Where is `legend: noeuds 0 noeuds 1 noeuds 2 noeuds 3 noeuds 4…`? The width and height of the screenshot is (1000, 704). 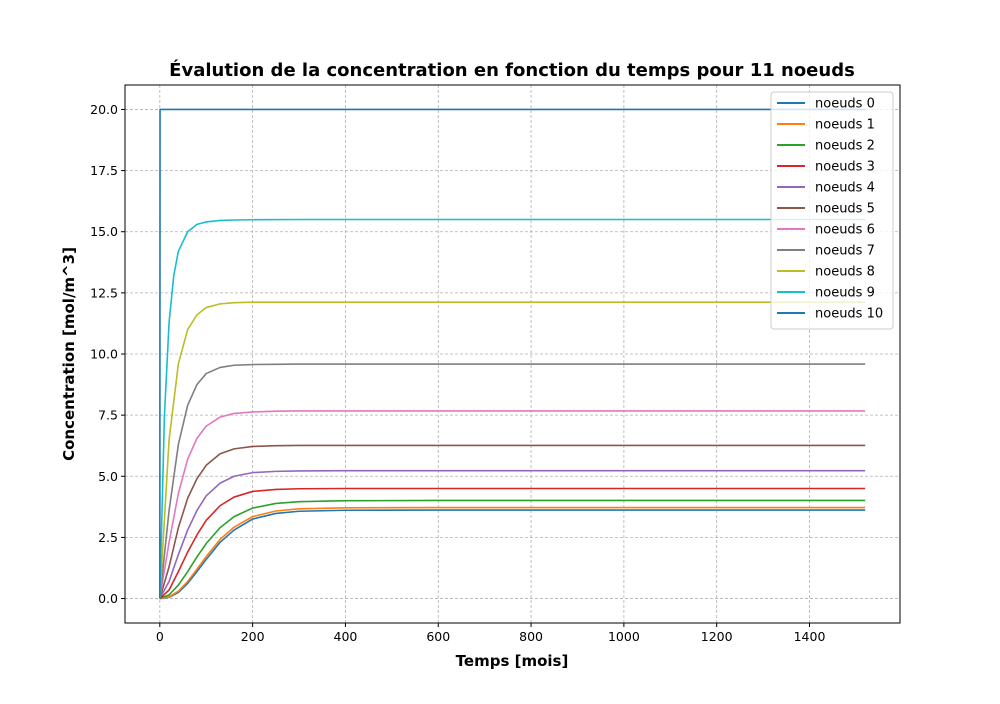
legend: noeuds 0 noeuds 1 noeuds 2 noeuds 3 noeuds 4… is located at coordinates (832, 210).